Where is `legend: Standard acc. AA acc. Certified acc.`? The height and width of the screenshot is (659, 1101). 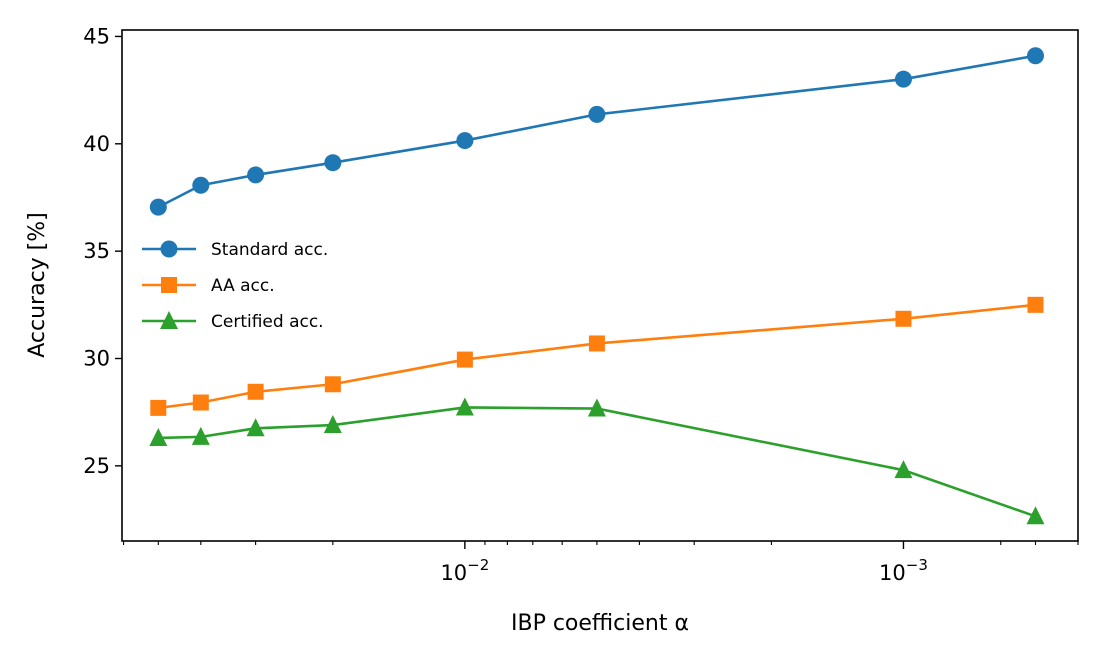
legend: Standard acc. AA acc. Certified acc. is located at coordinates (235, 286).